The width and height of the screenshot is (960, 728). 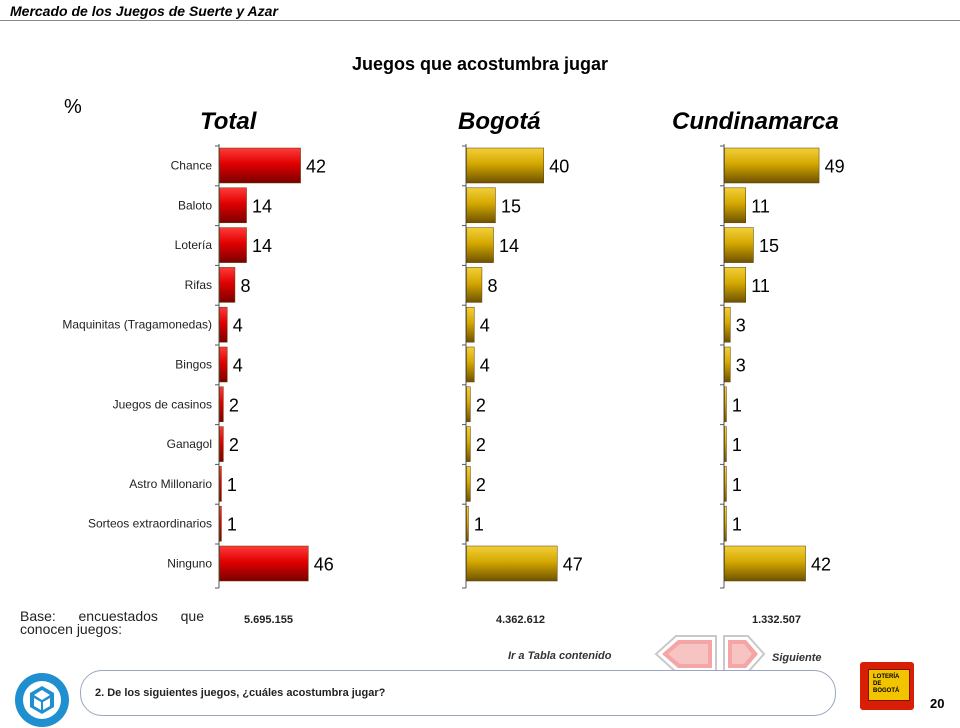 I want to click on base-value-cundinamarca: 1.332.507, so click(x=776, y=620).